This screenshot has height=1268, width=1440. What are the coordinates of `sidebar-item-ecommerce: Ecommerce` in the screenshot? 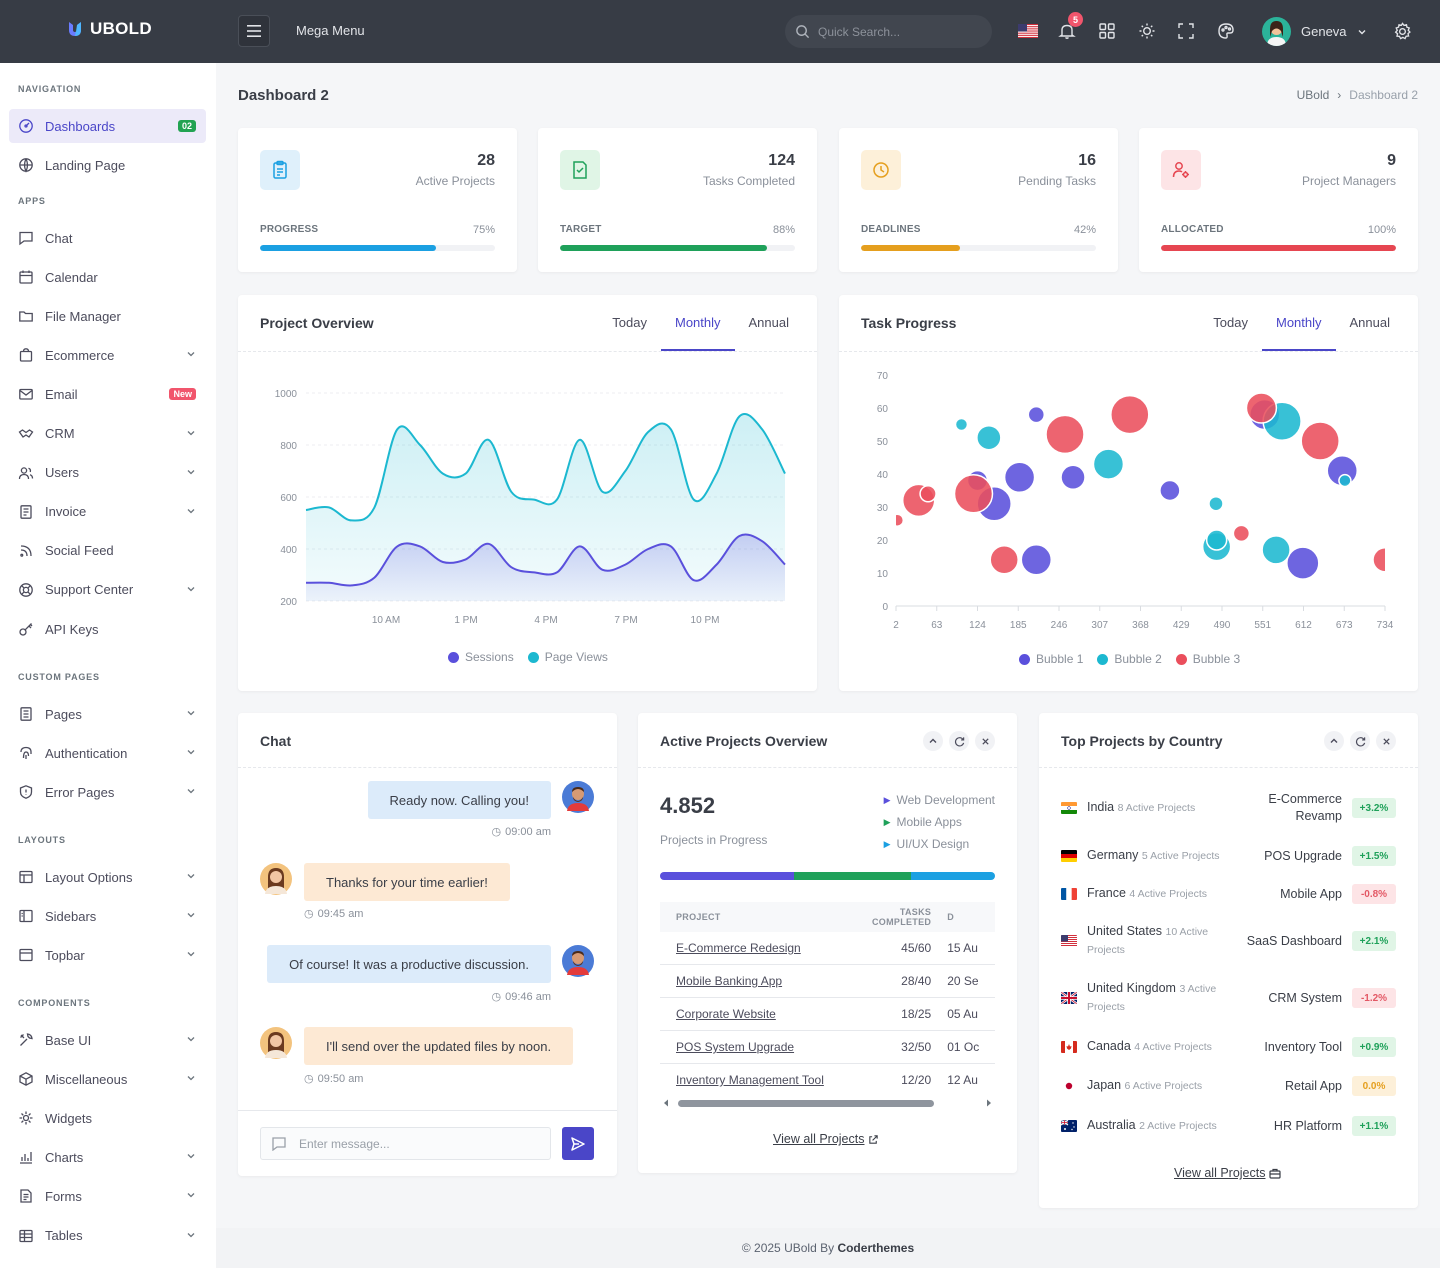 It's located at (107, 355).